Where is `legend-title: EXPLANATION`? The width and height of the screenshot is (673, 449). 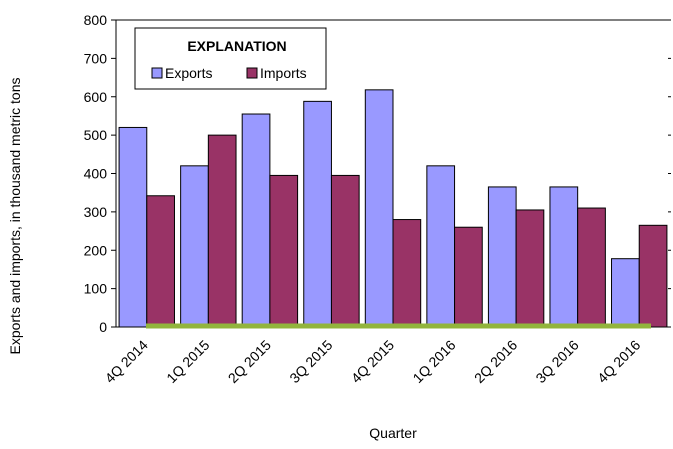
legend-title: EXPLANATION is located at coordinates (236, 46).